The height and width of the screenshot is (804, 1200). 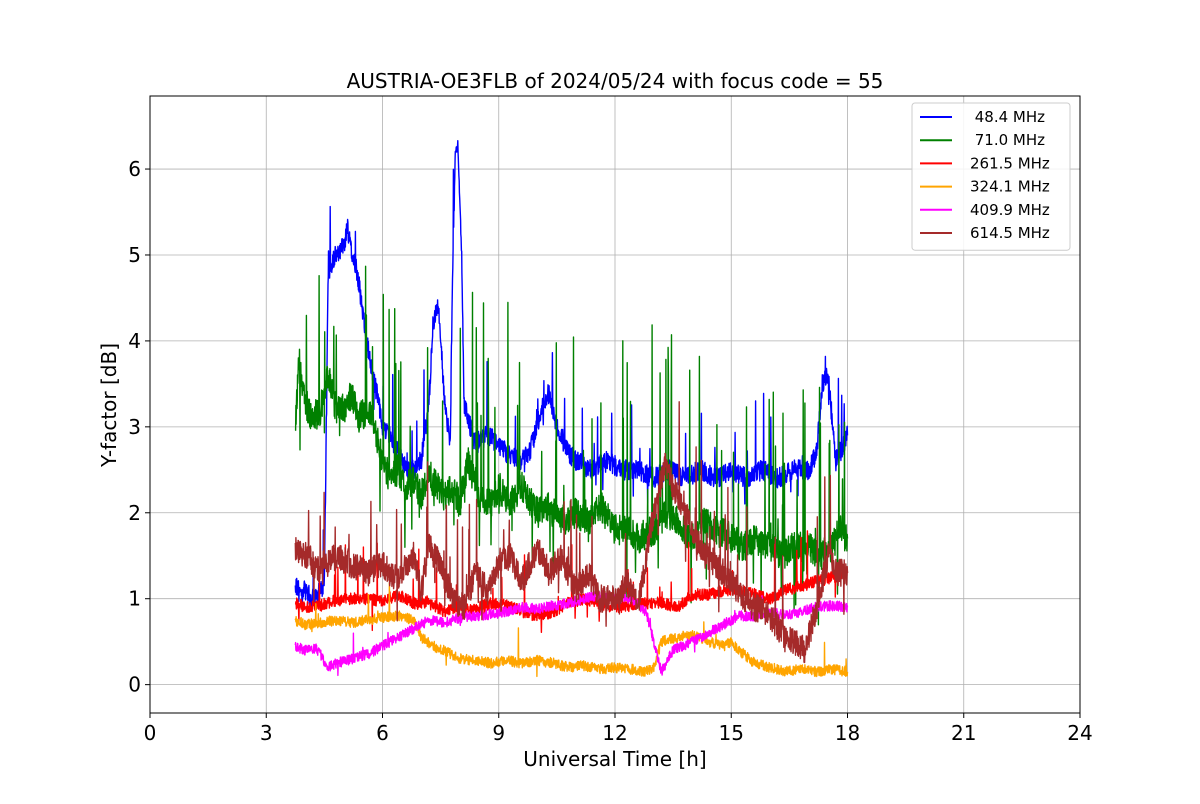 What do you see at coordinates (266, 733) in the screenshot?
I see `x-tick-label-1: 3` at bounding box center [266, 733].